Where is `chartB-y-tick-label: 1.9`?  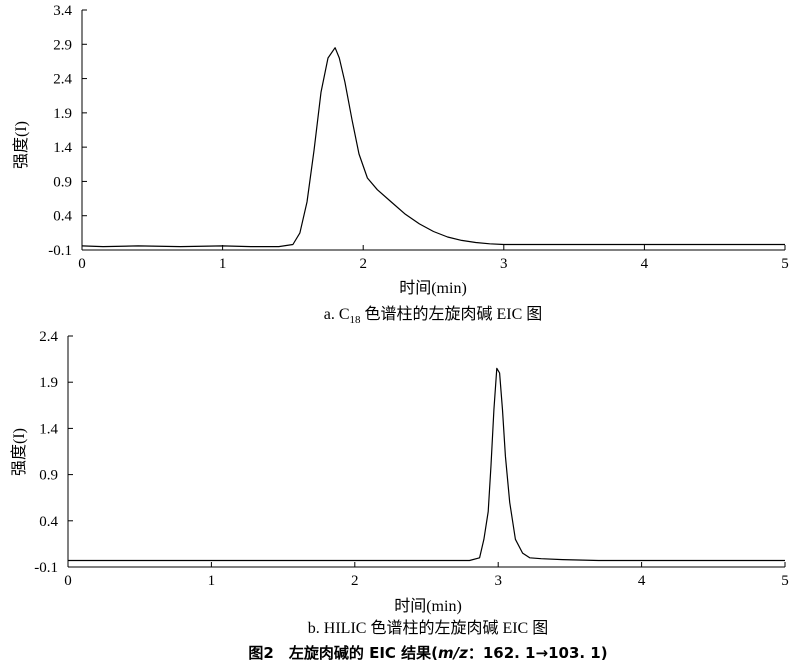 chartB-y-tick-label: 1.9 is located at coordinates (48, 383).